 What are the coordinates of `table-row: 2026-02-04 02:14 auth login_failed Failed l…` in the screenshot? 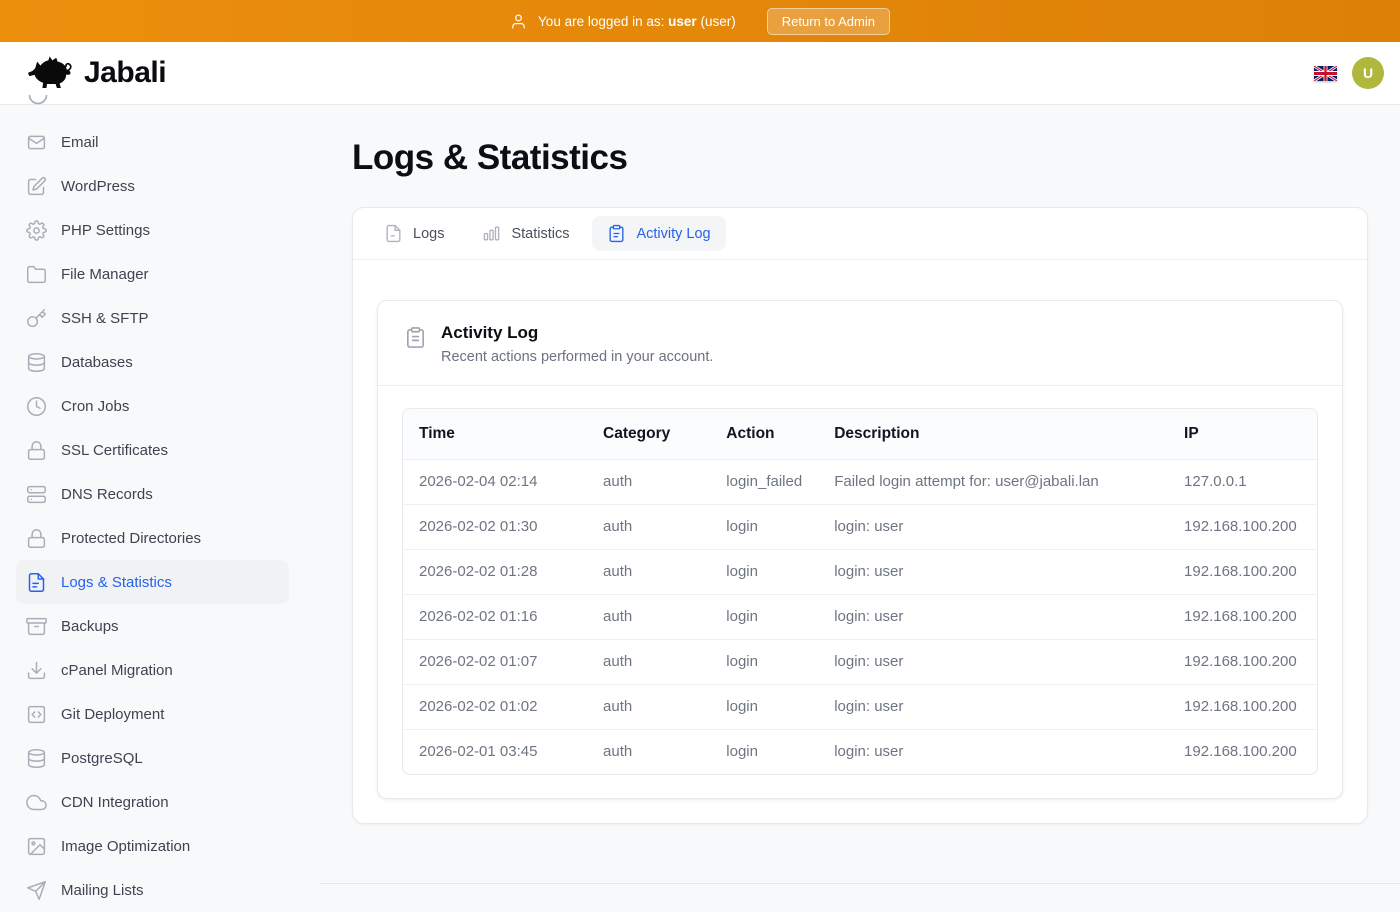 It's located at (860, 481).